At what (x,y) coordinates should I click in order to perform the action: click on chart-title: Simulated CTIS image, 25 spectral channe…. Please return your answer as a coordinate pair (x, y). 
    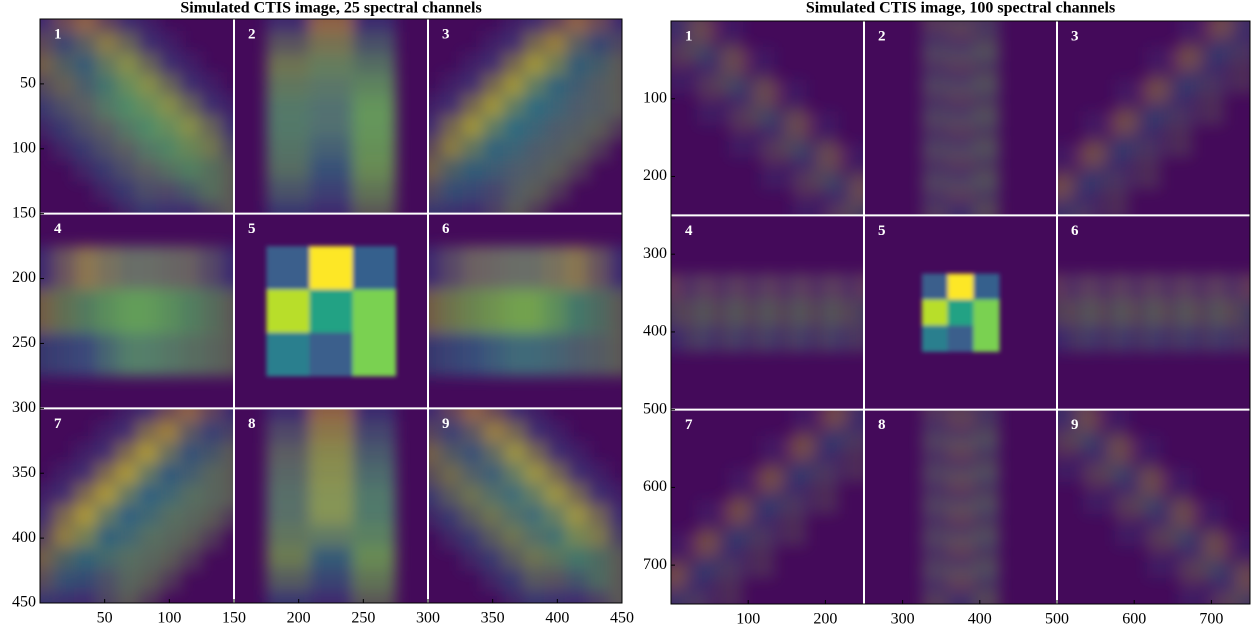
    Looking at the image, I should click on (330, 8).